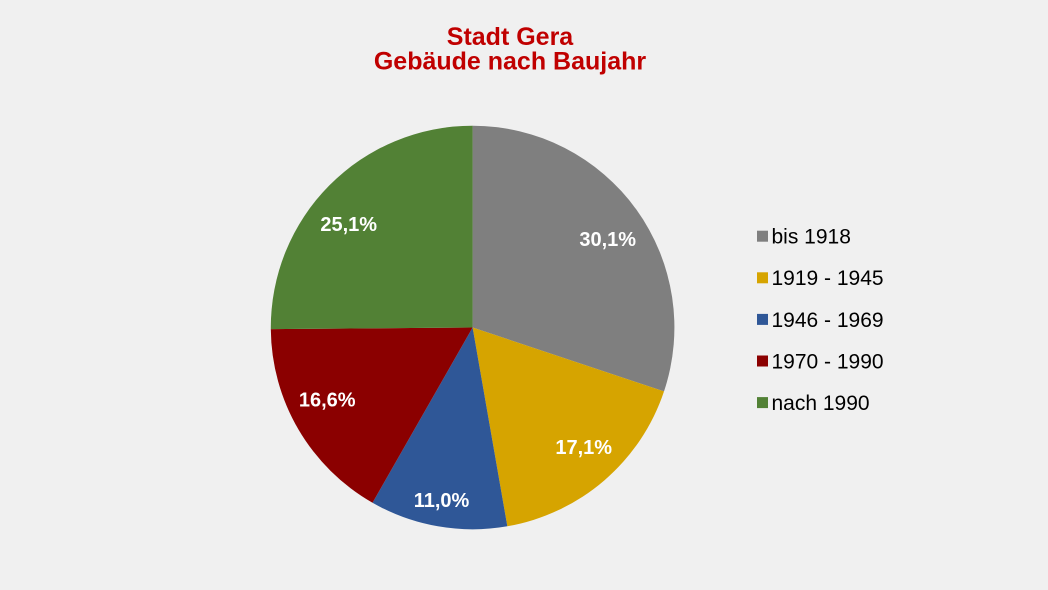 Image resolution: width=1048 pixels, height=590 pixels. I want to click on svg-text: 30,1%, so click(607, 240).